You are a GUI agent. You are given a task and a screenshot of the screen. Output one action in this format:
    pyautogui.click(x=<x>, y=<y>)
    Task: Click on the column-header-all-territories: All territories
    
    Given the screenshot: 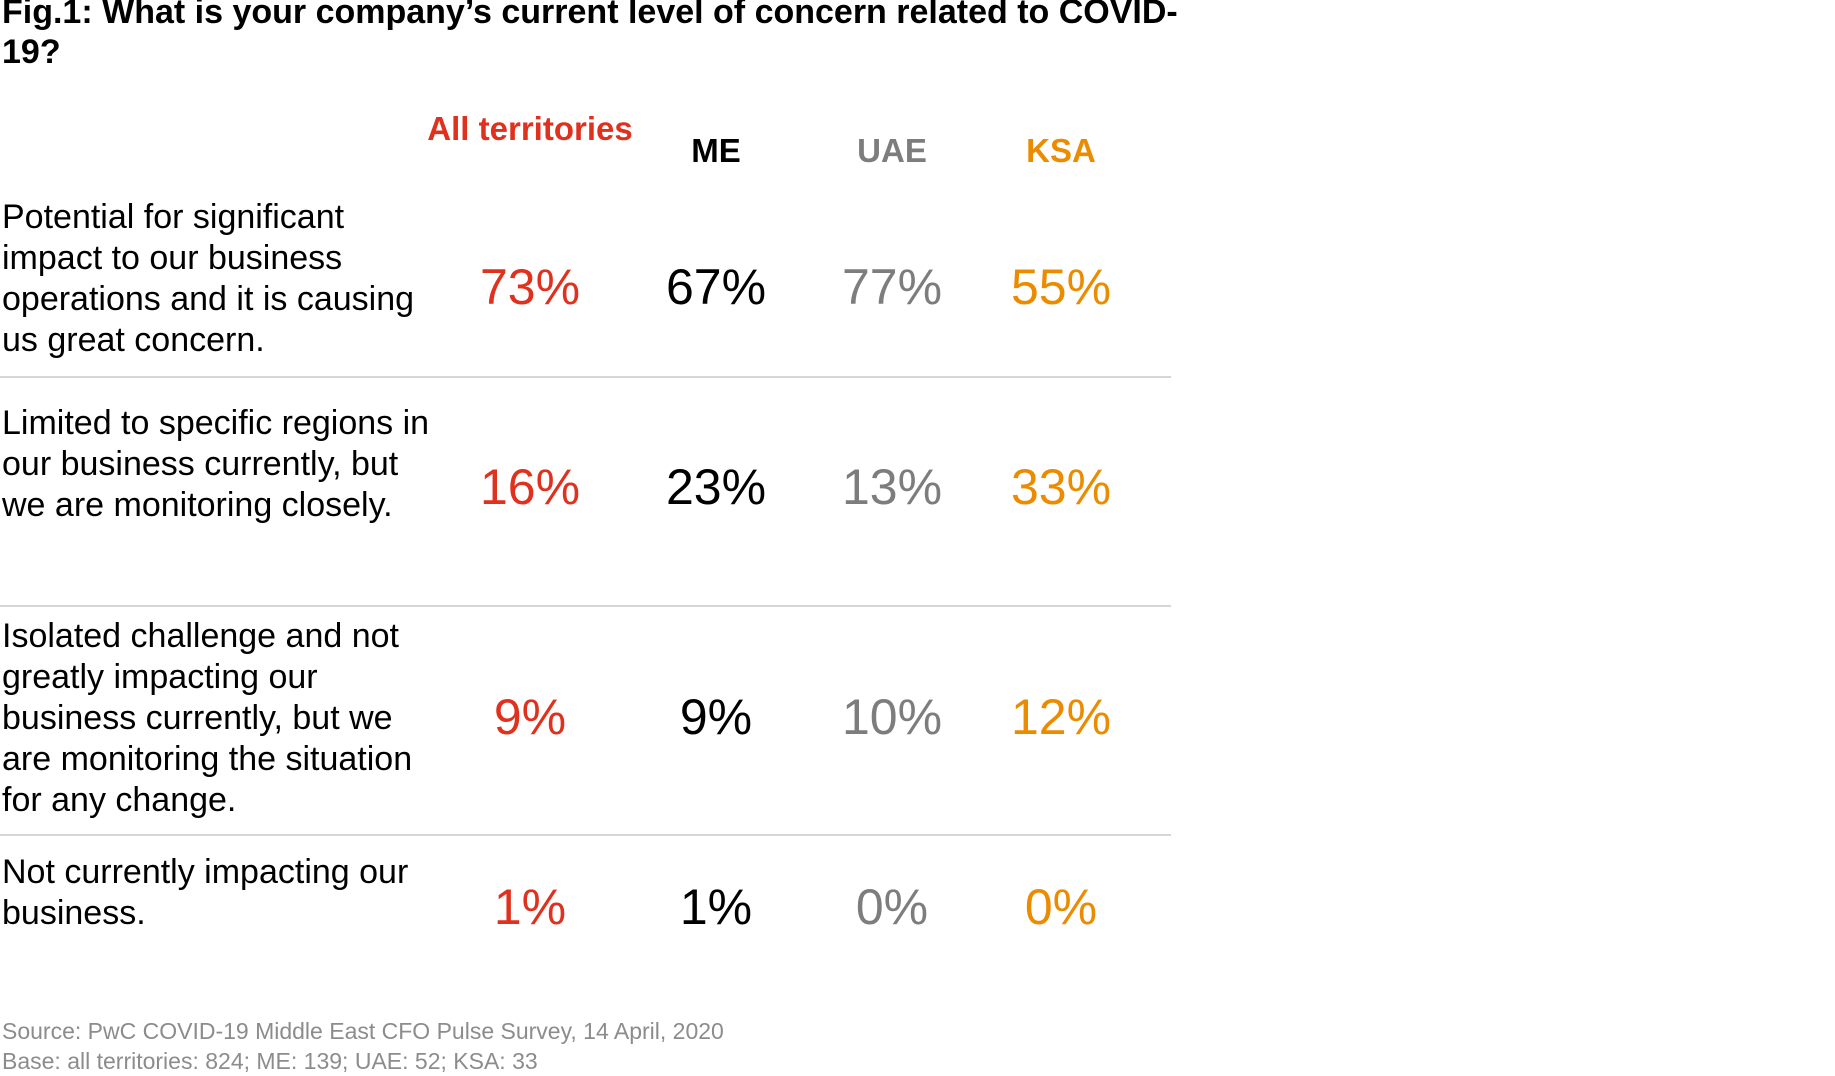 What is the action you would take?
    pyautogui.click(x=530, y=128)
    